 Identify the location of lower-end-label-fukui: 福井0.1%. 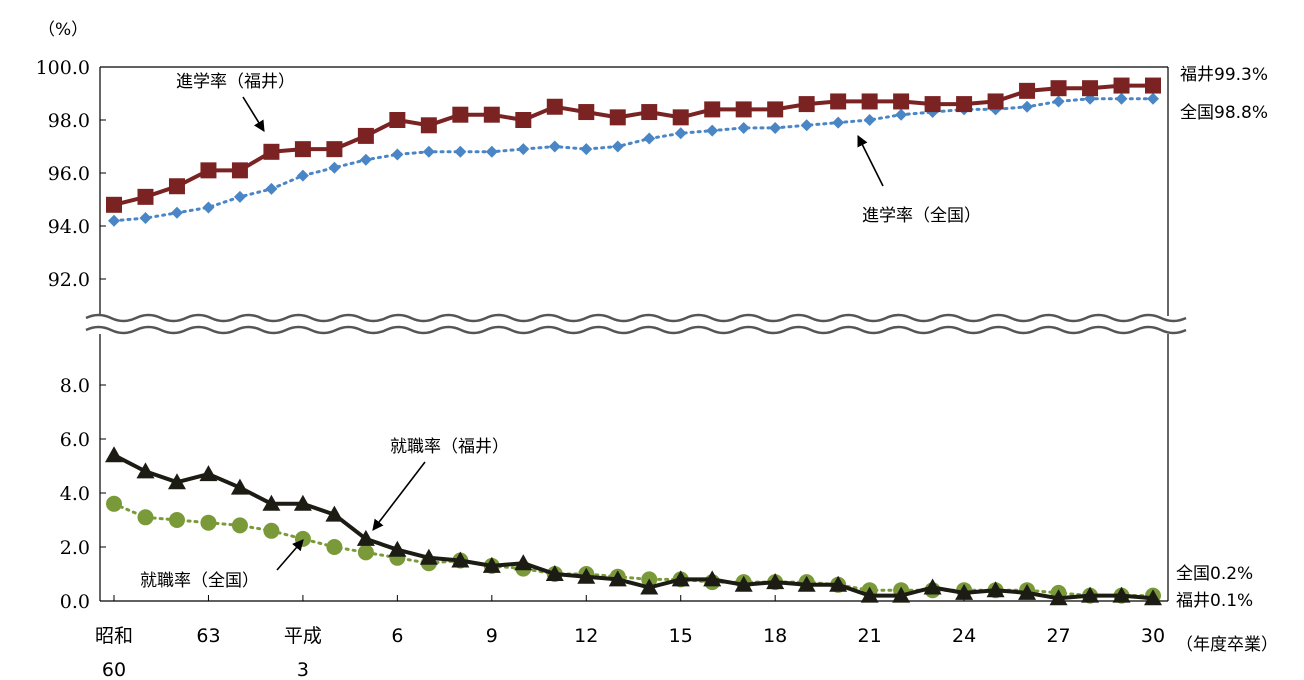
(1214, 601).